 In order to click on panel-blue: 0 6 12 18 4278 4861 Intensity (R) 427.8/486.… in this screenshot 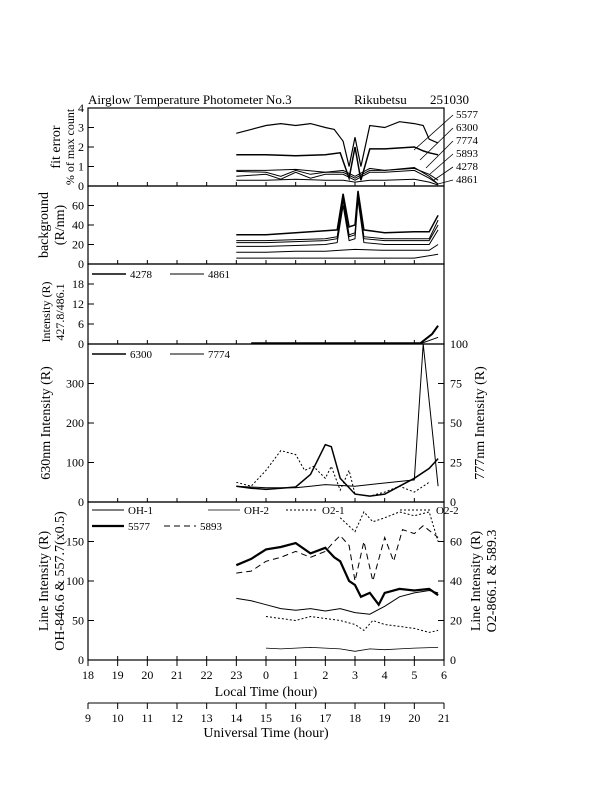, I will do `click(242, 307)`.